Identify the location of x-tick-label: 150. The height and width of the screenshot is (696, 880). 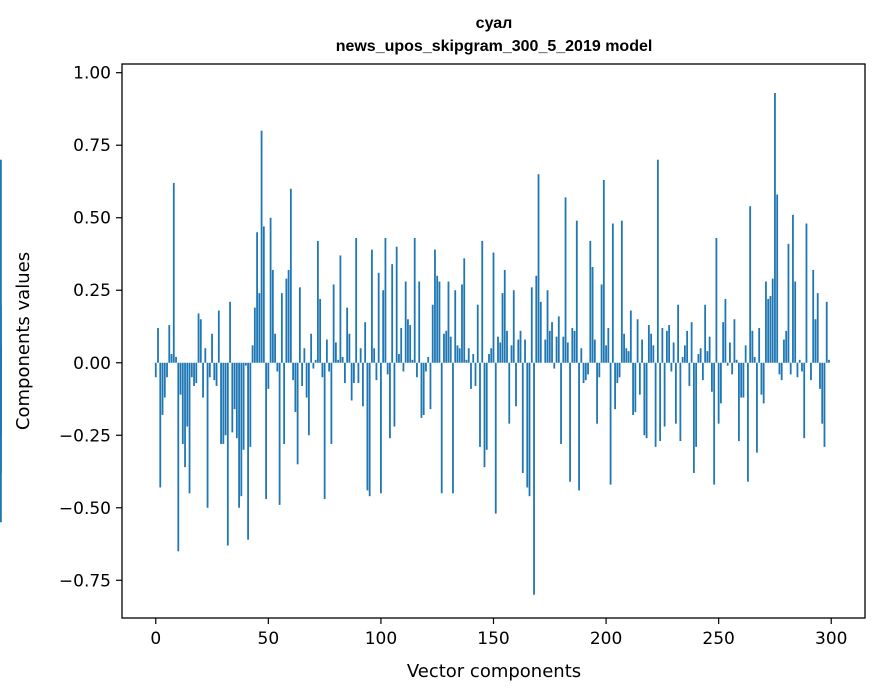
(493, 639).